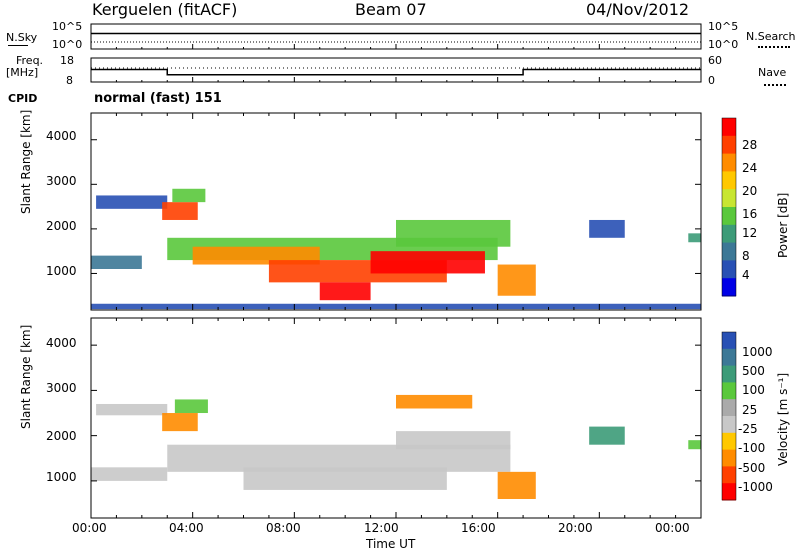 The image size is (800, 554). What do you see at coordinates (391, 544) in the screenshot?
I see `x-axis-label: Time UT` at bounding box center [391, 544].